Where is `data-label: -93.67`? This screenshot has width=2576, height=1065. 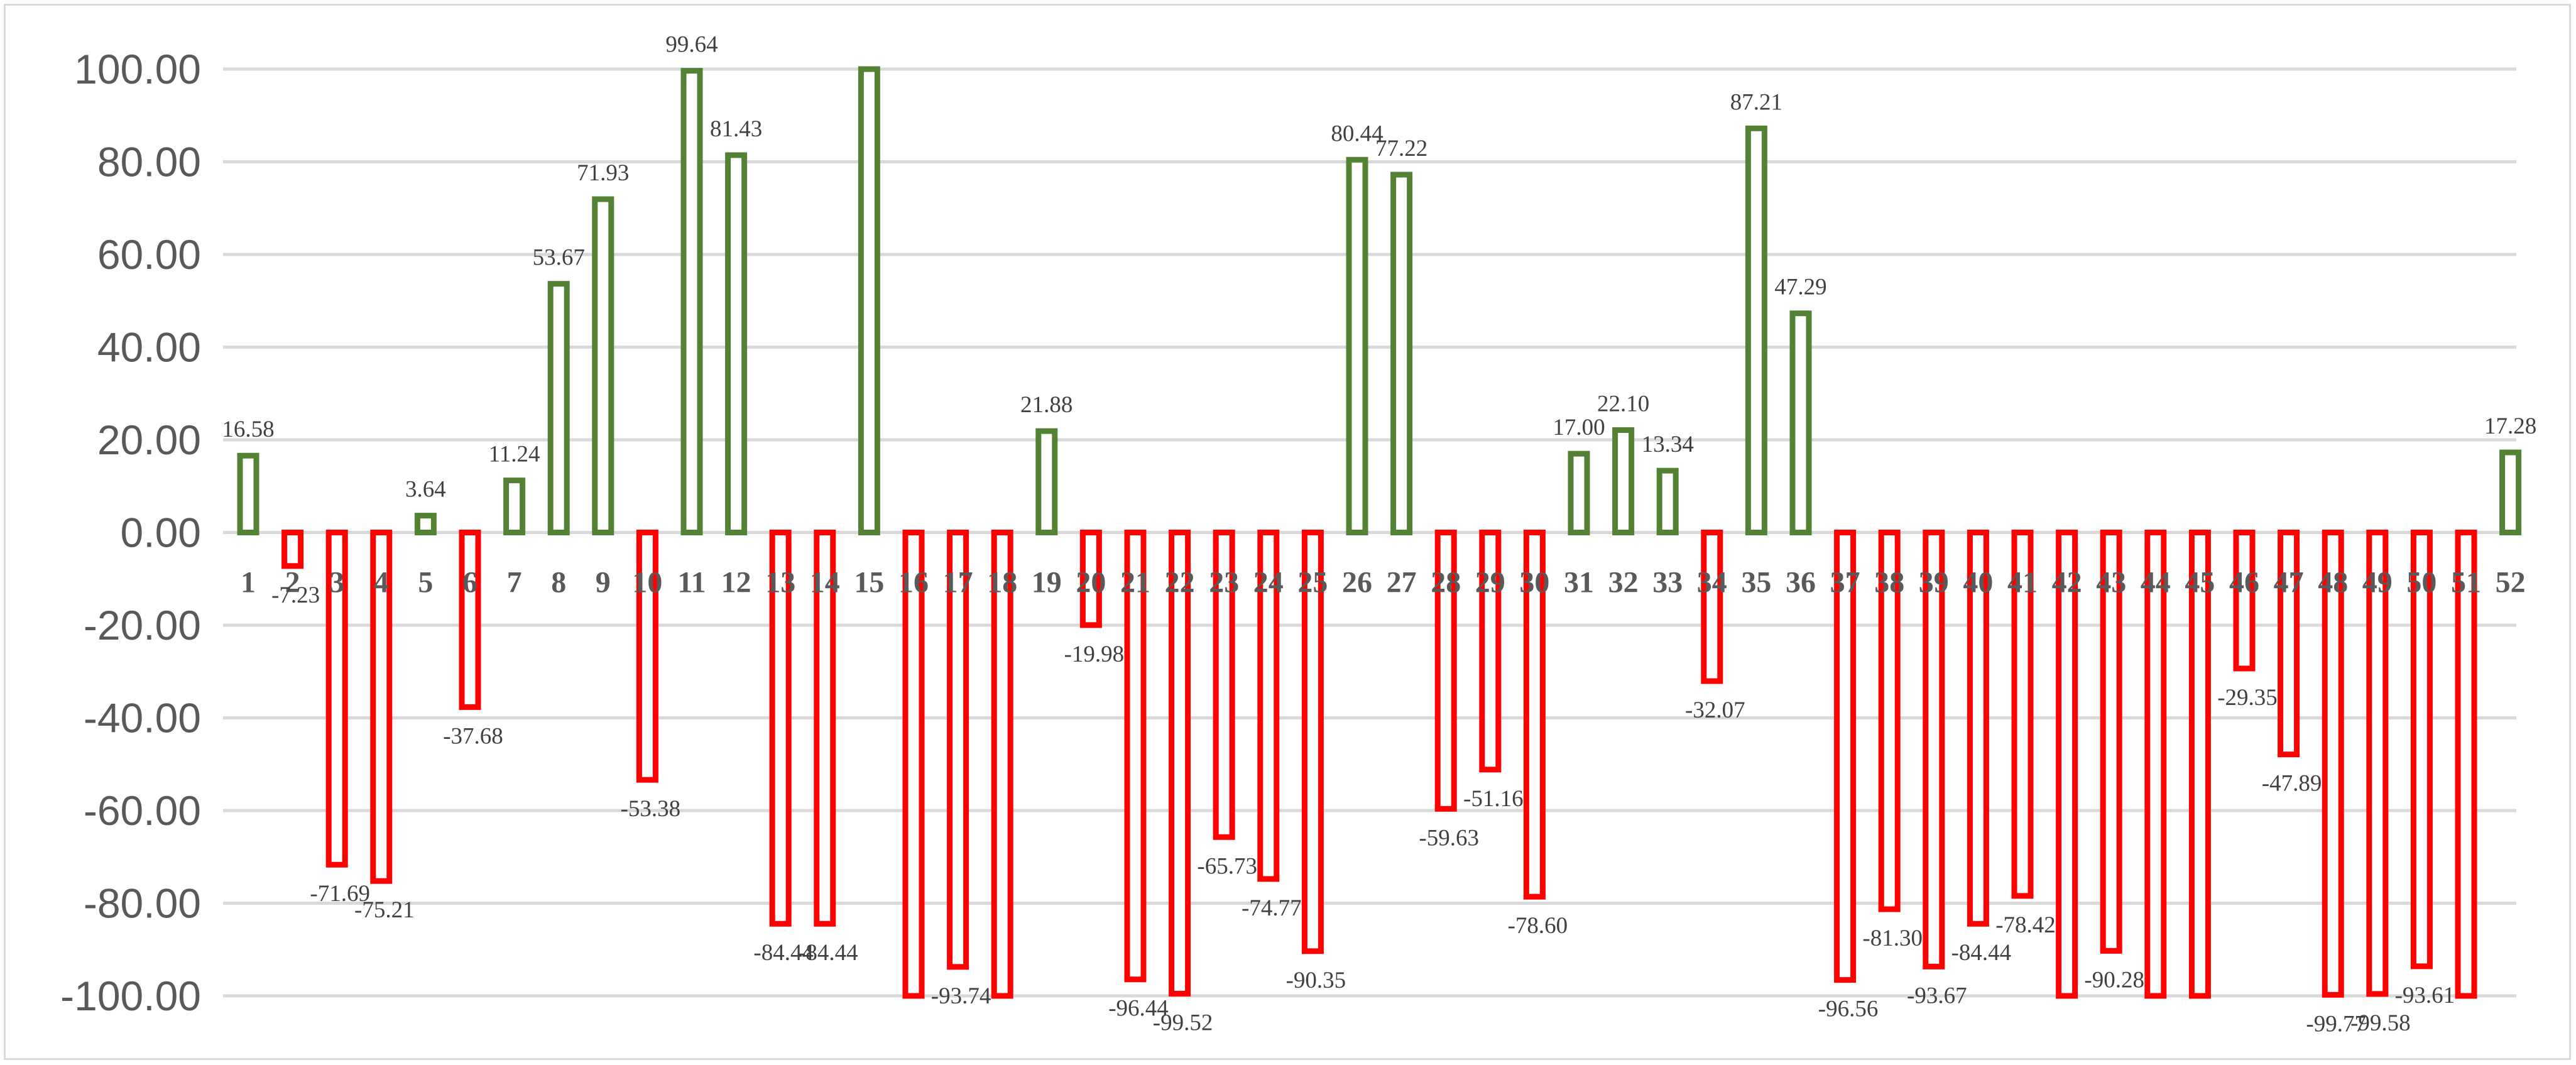 data-label: -93.67 is located at coordinates (1937, 995).